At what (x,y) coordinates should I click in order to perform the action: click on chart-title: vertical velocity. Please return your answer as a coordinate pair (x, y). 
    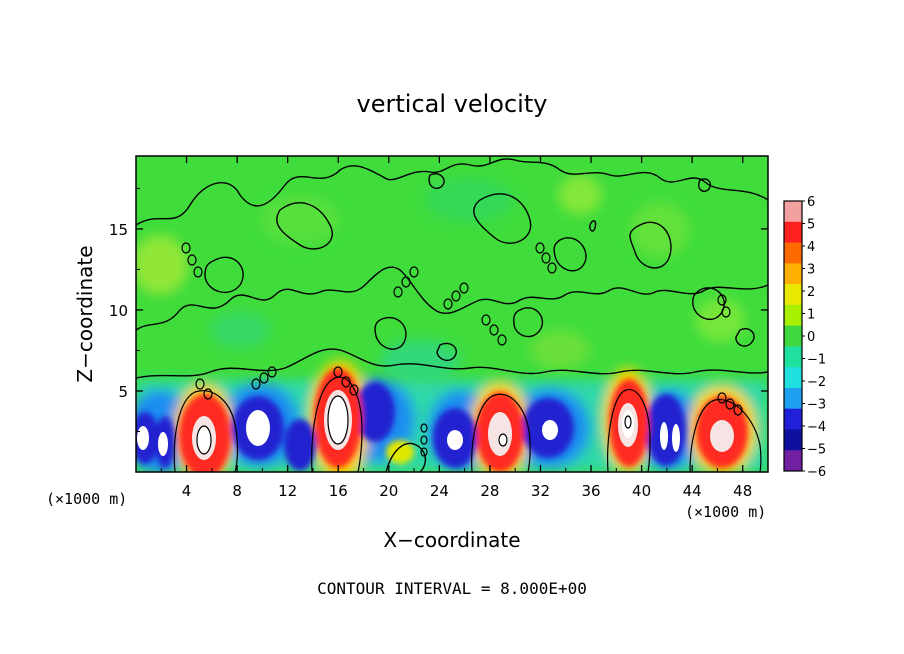
    Looking at the image, I should click on (452, 104).